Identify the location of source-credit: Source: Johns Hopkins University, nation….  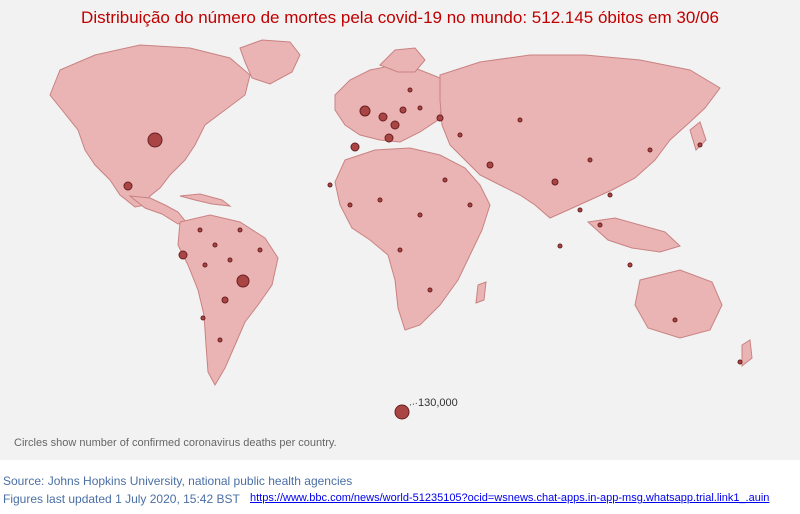
(178, 481).